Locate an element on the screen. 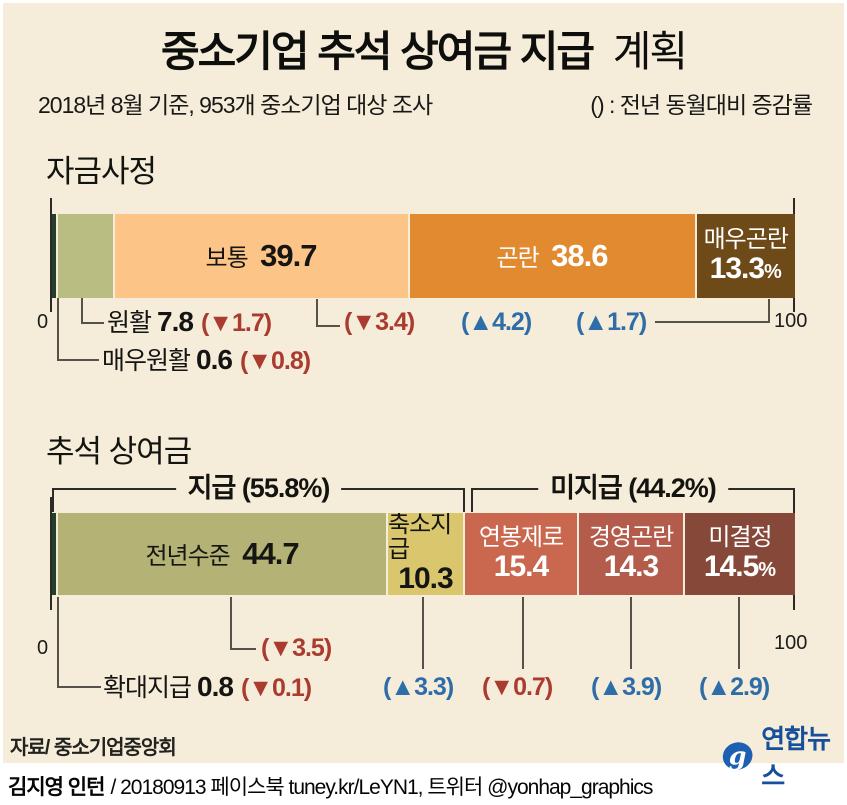 The image size is (847, 805). chart2-segment-reduced: 축소지급 10.3 is located at coordinates (426, 554).